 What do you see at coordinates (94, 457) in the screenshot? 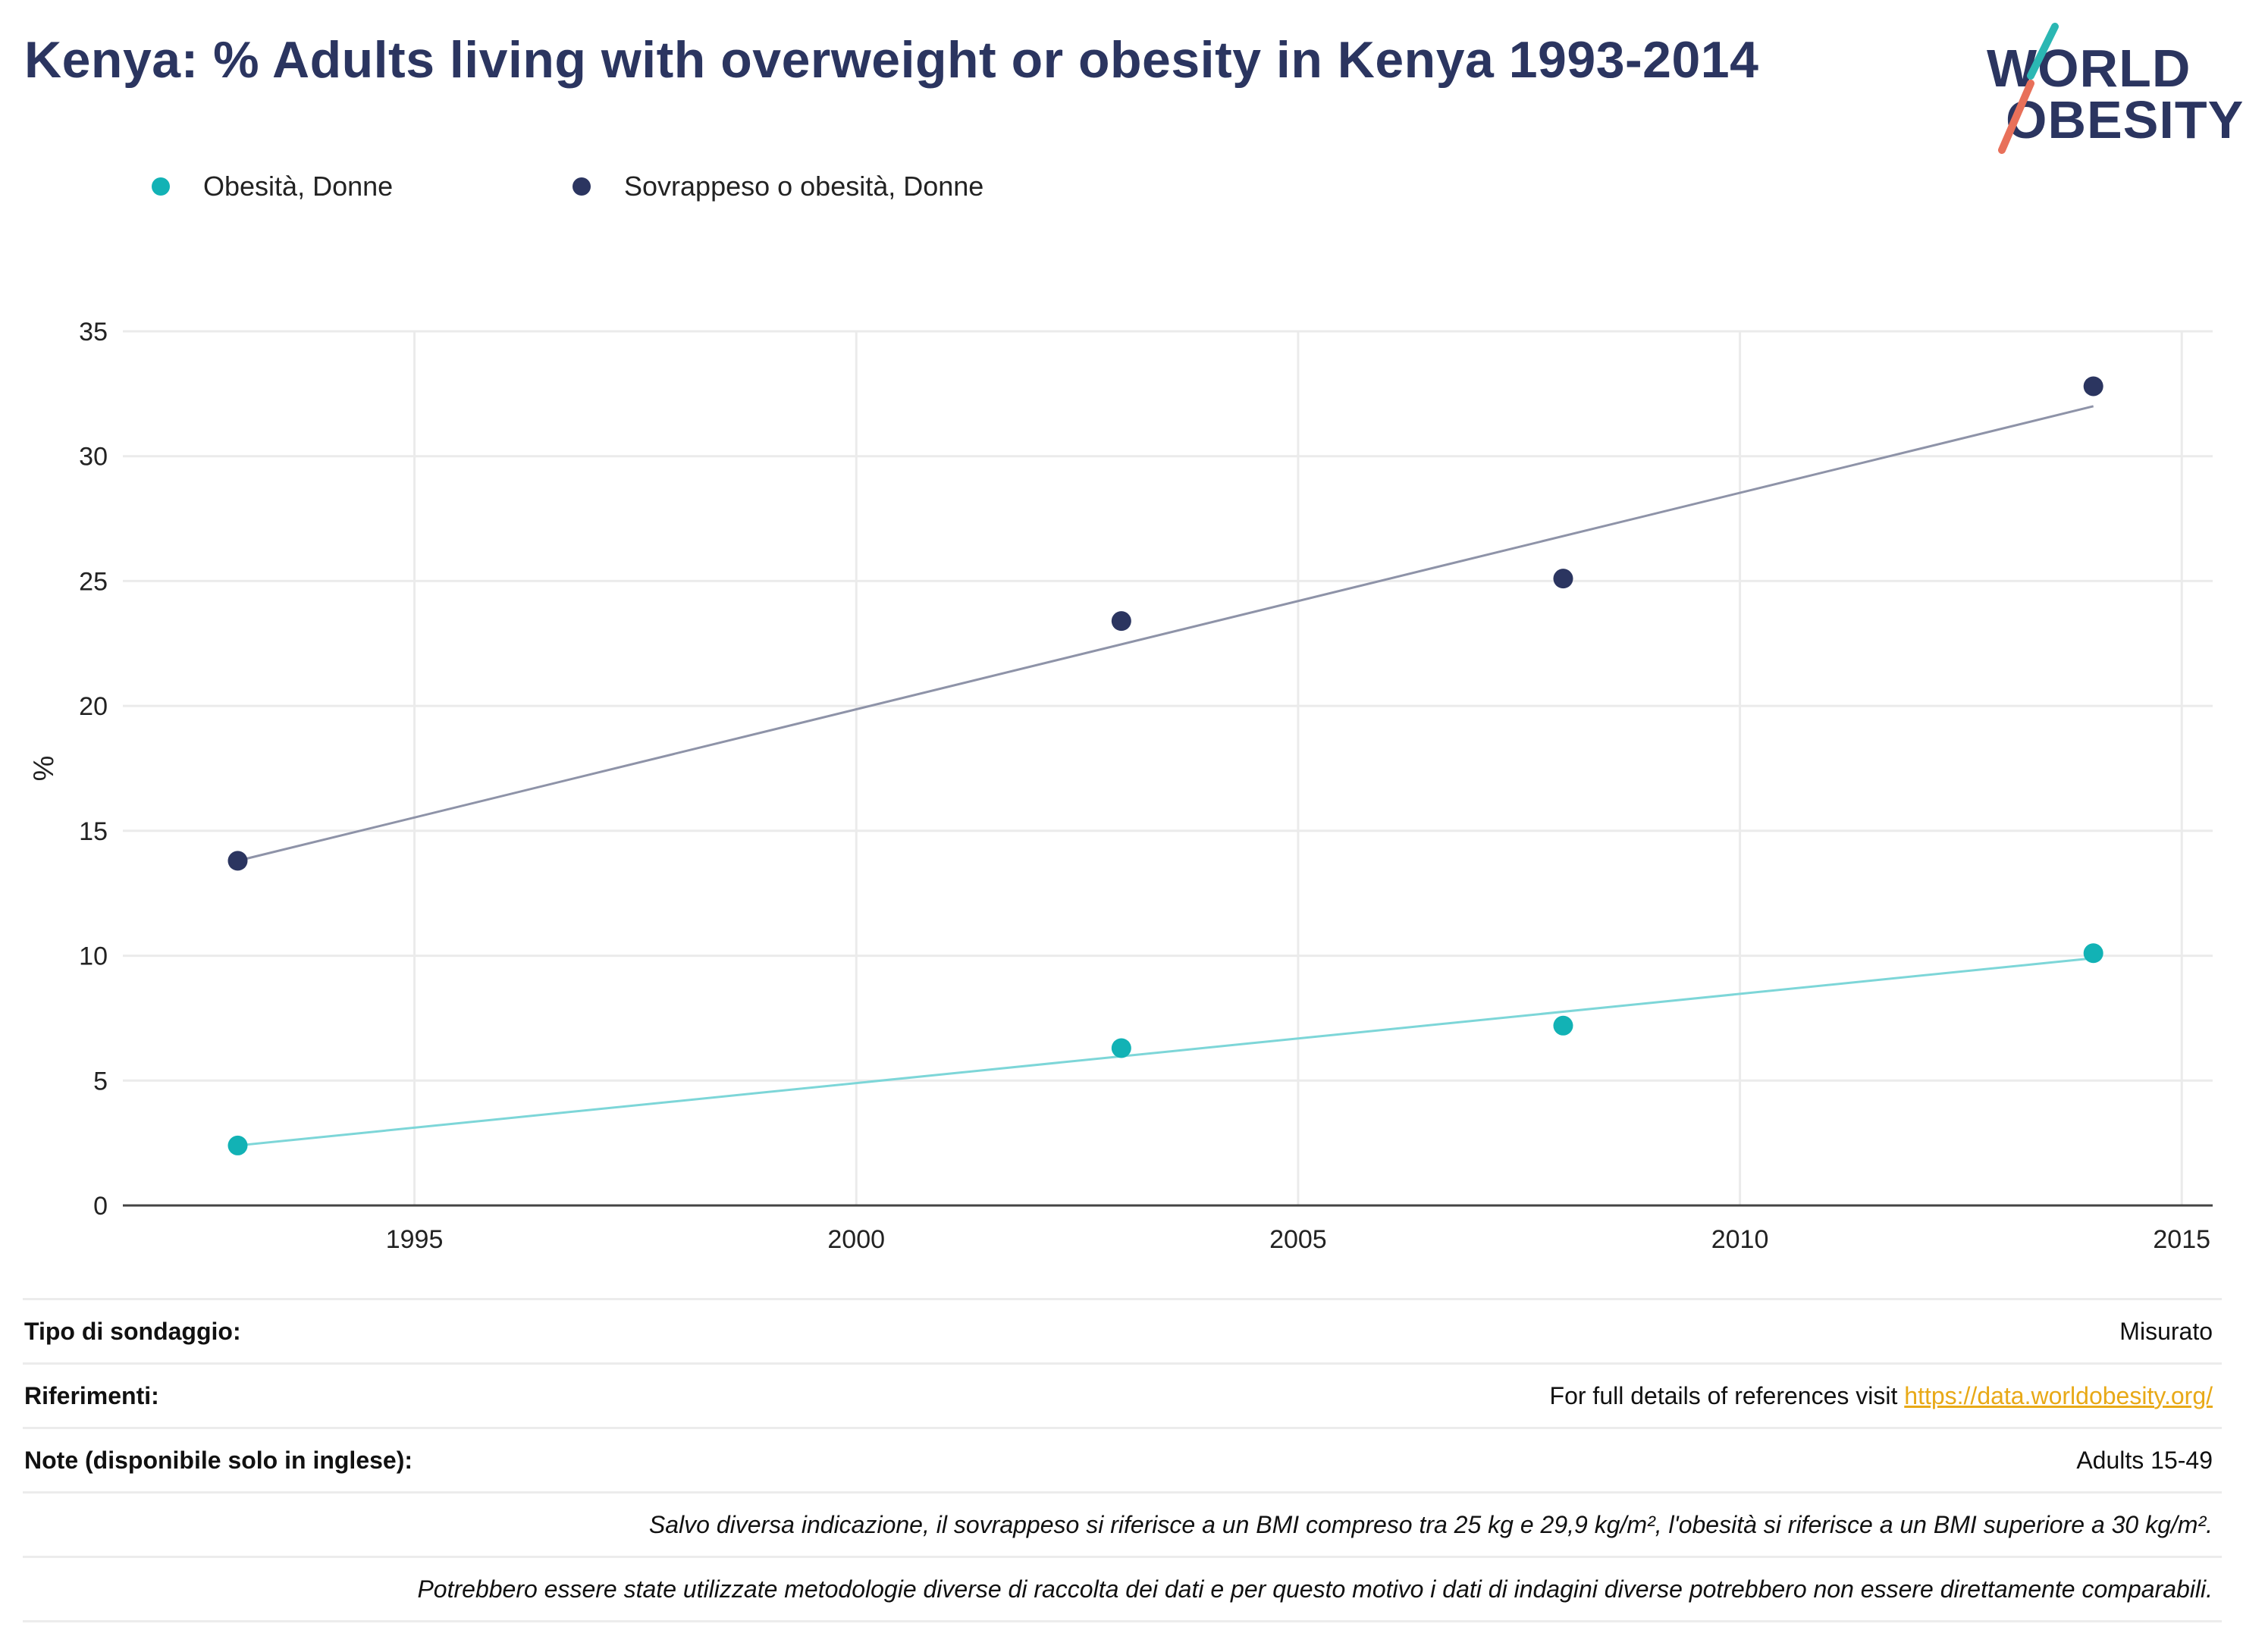
I see `y-tick-label: 30` at bounding box center [94, 457].